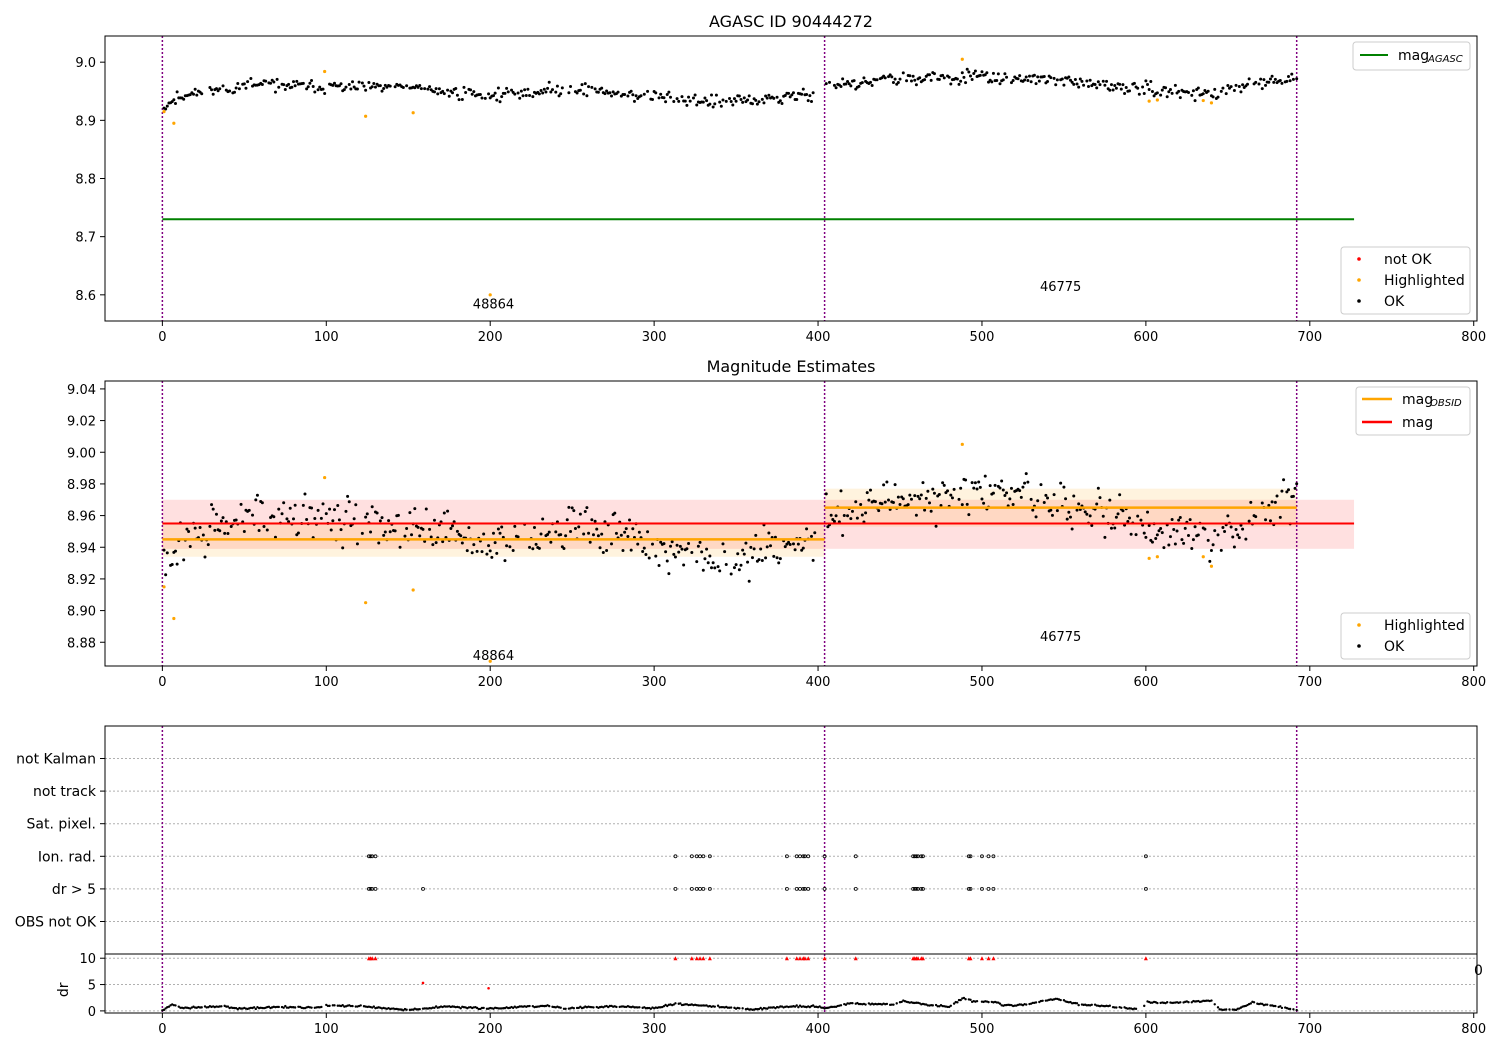 Image resolution: width=1500 pixels, height=1050 pixels. I want to click on y-tick-label: 9.0, so click(85, 63).